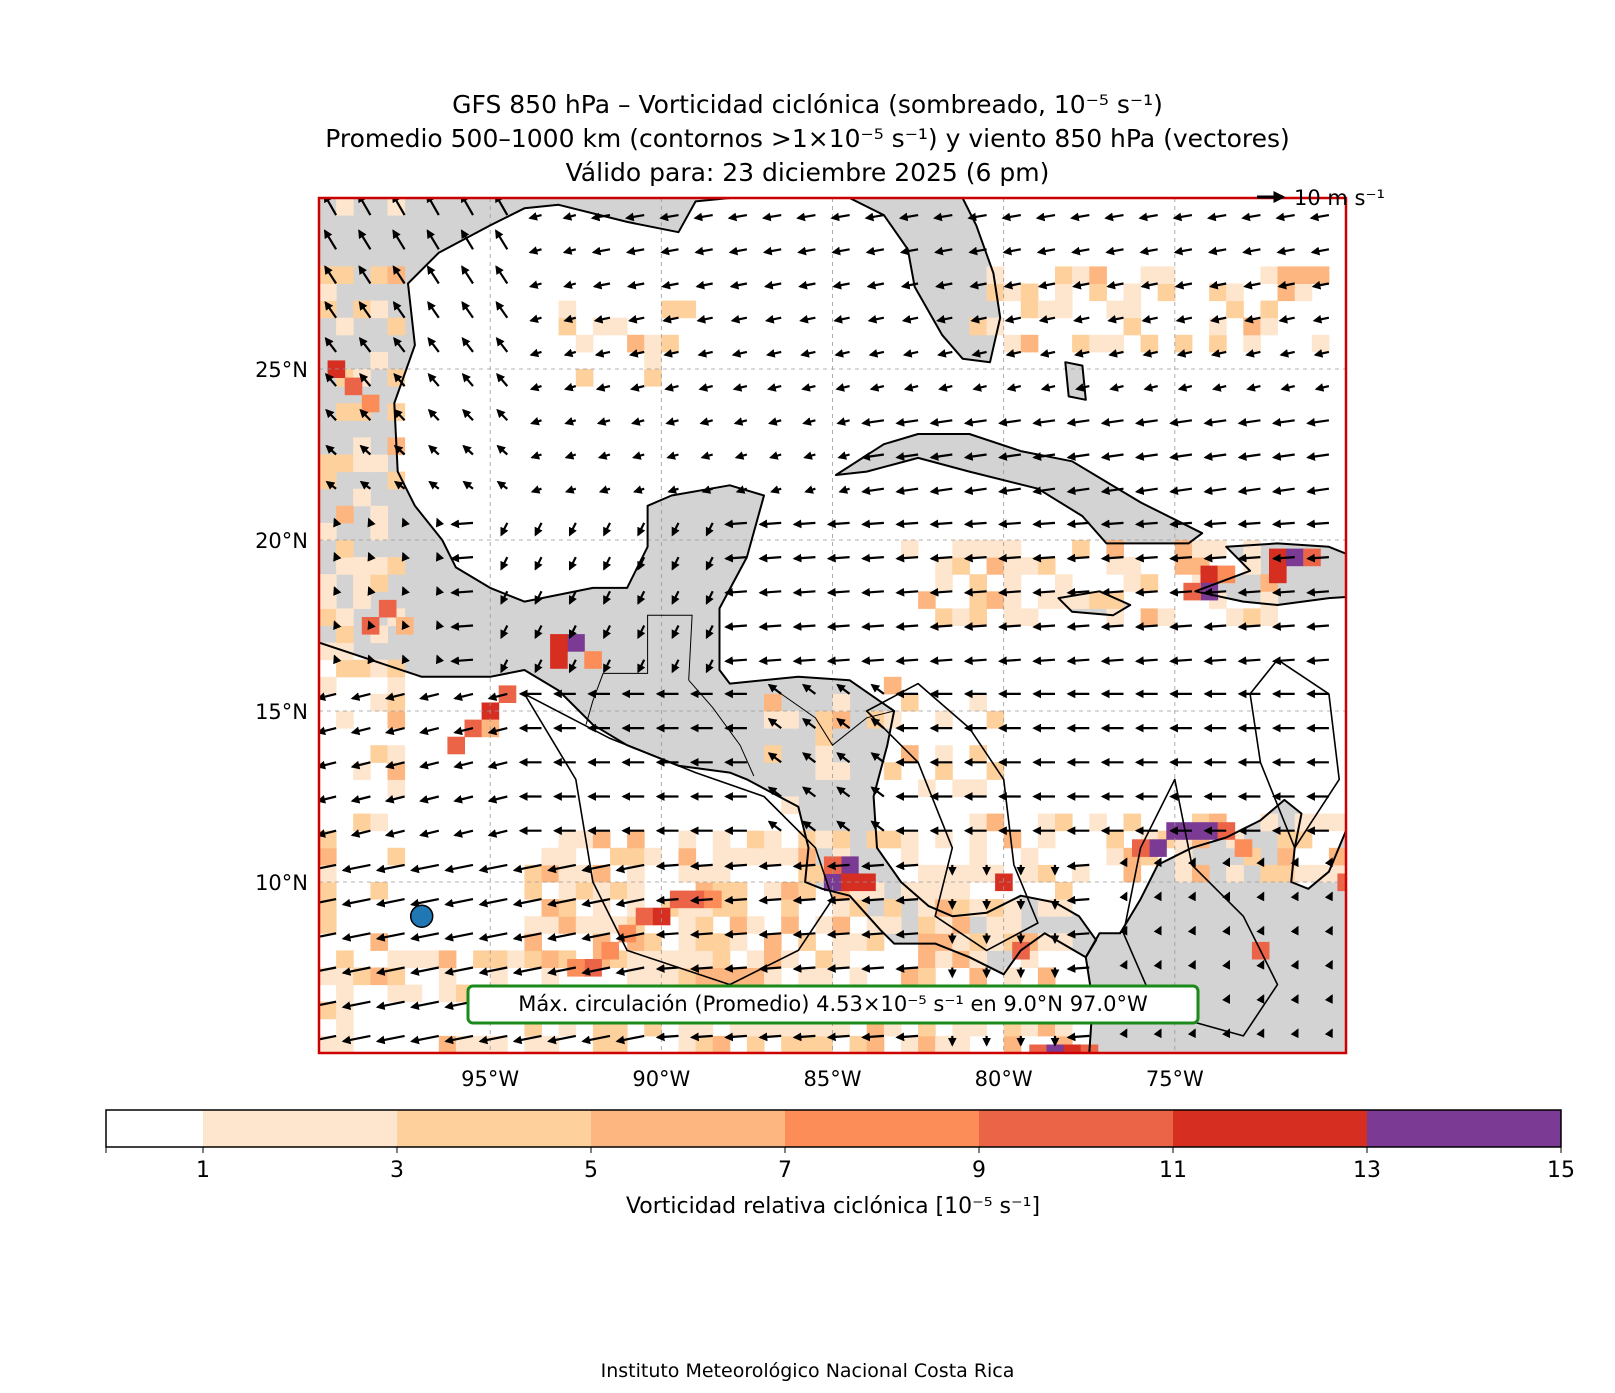 This screenshot has height=1393, width=1615. I want to click on longitude-tick-label: 75°W, so click(1175, 1079).